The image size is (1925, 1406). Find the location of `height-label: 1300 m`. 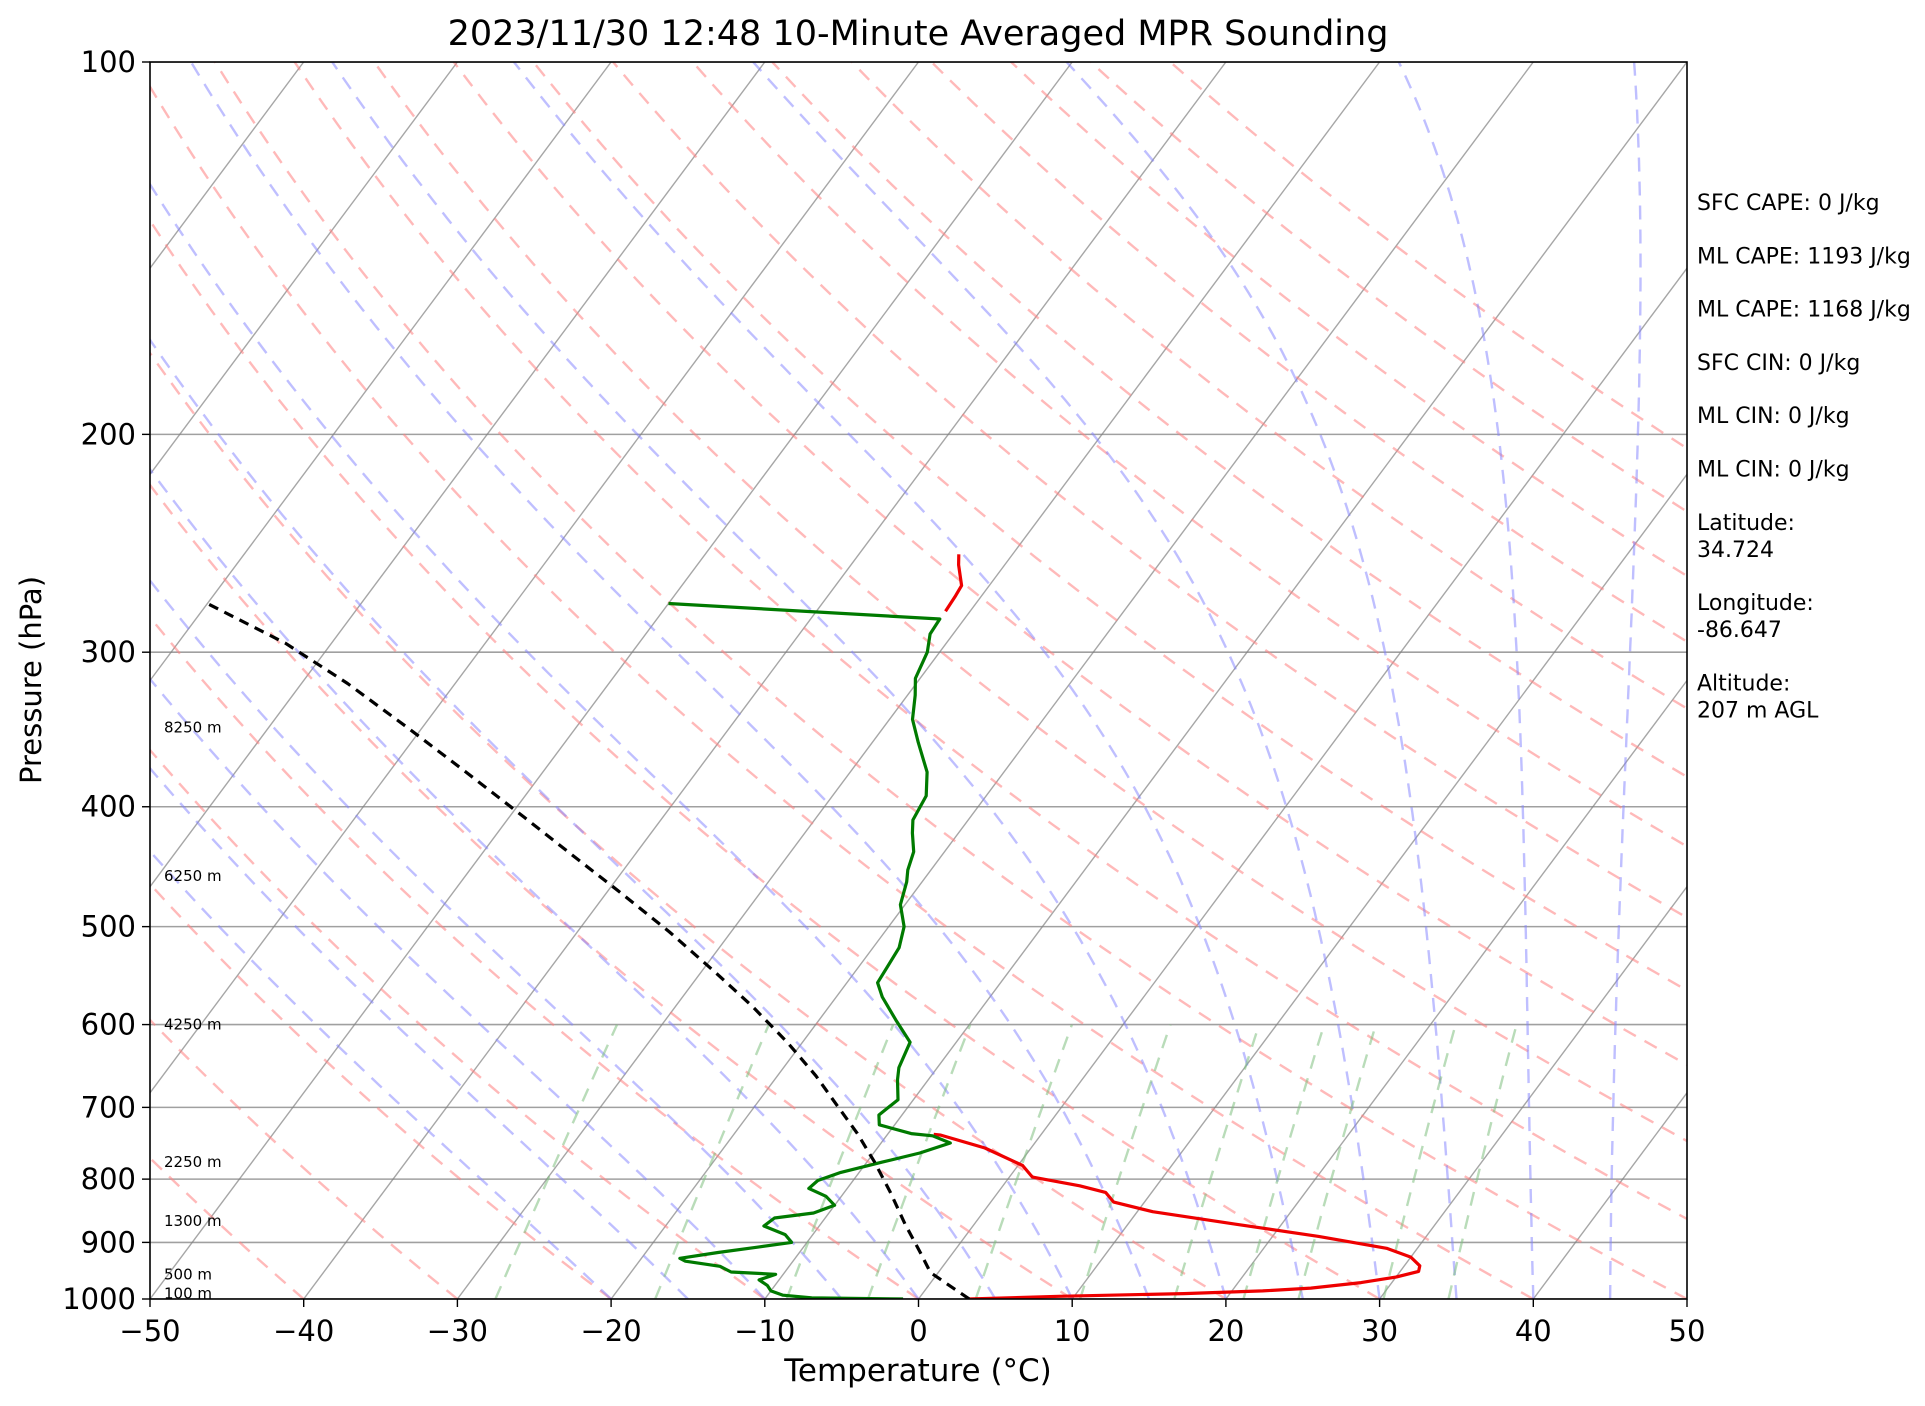

height-label: 1300 m is located at coordinates (193, 1221).